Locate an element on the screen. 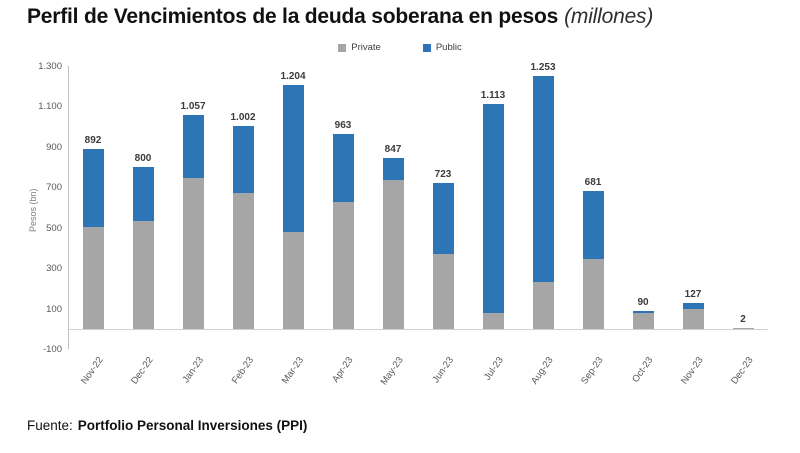  source-name: Portfolio Personal Inversiones (PPI) is located at coordinates (192, 425).